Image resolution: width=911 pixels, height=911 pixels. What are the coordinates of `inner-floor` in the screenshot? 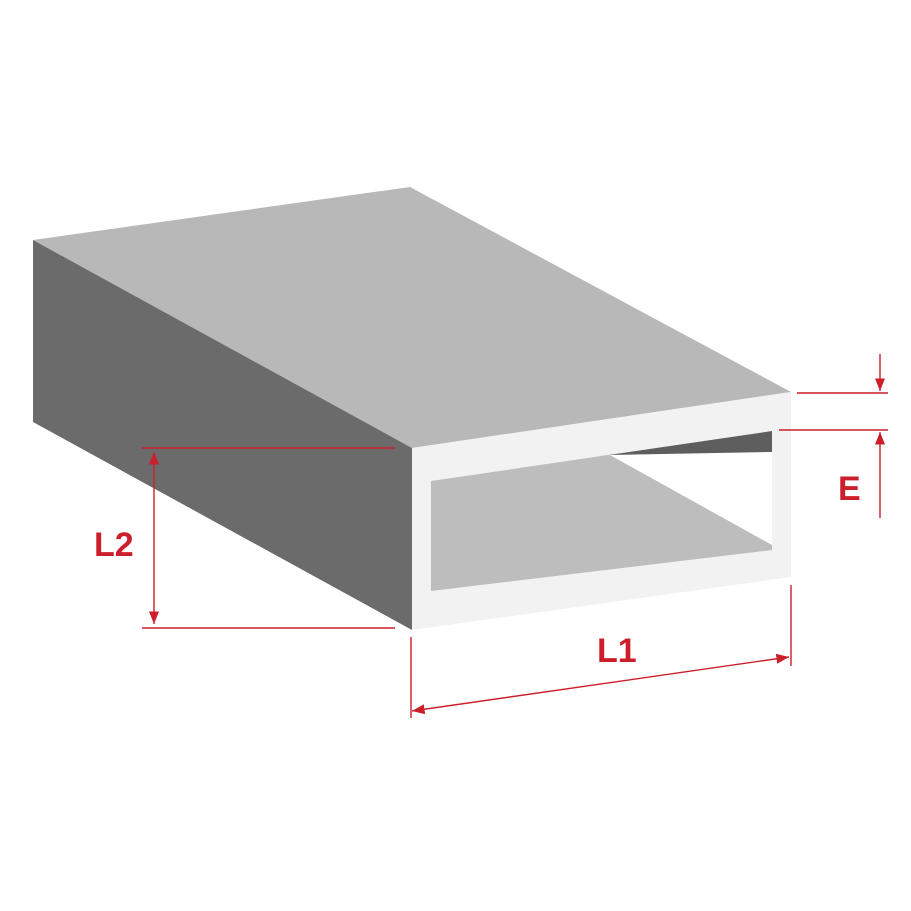 It's located at (601, 523).